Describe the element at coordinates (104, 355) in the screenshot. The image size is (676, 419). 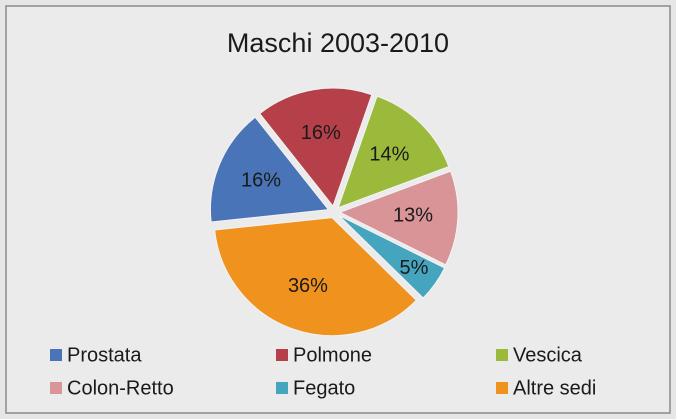
I see `legend-label: Prostata` at that location.